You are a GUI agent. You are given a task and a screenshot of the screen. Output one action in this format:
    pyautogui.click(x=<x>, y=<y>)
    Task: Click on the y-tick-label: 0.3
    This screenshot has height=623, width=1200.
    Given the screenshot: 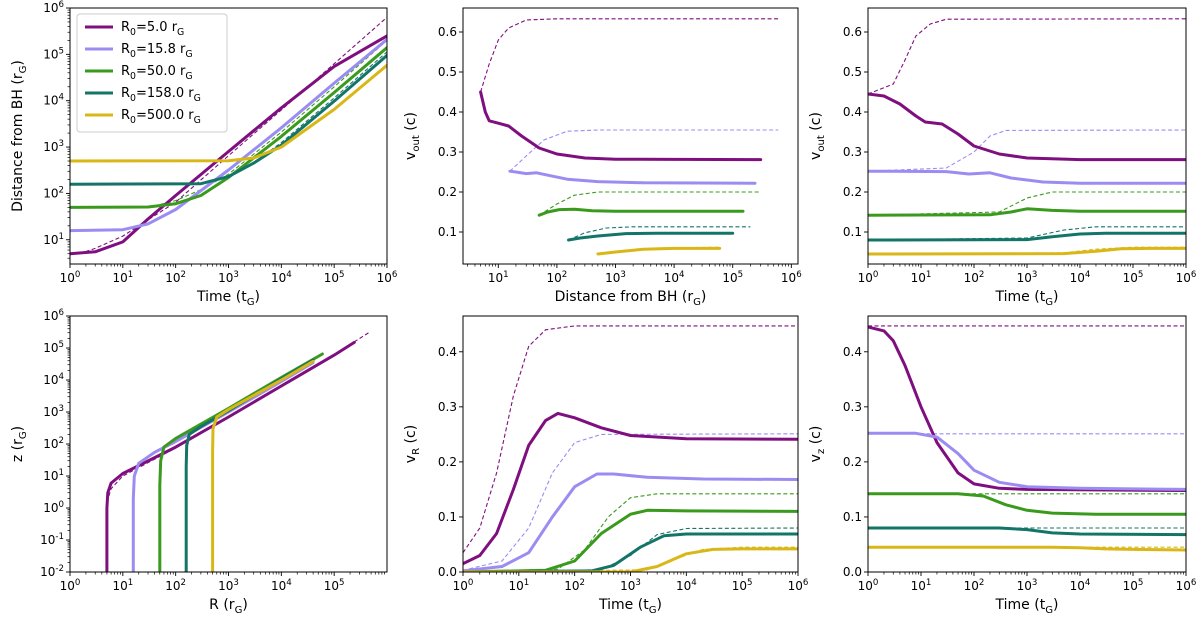 What is the action you would take?
    pyautogui.click(x=852, y=407)
    